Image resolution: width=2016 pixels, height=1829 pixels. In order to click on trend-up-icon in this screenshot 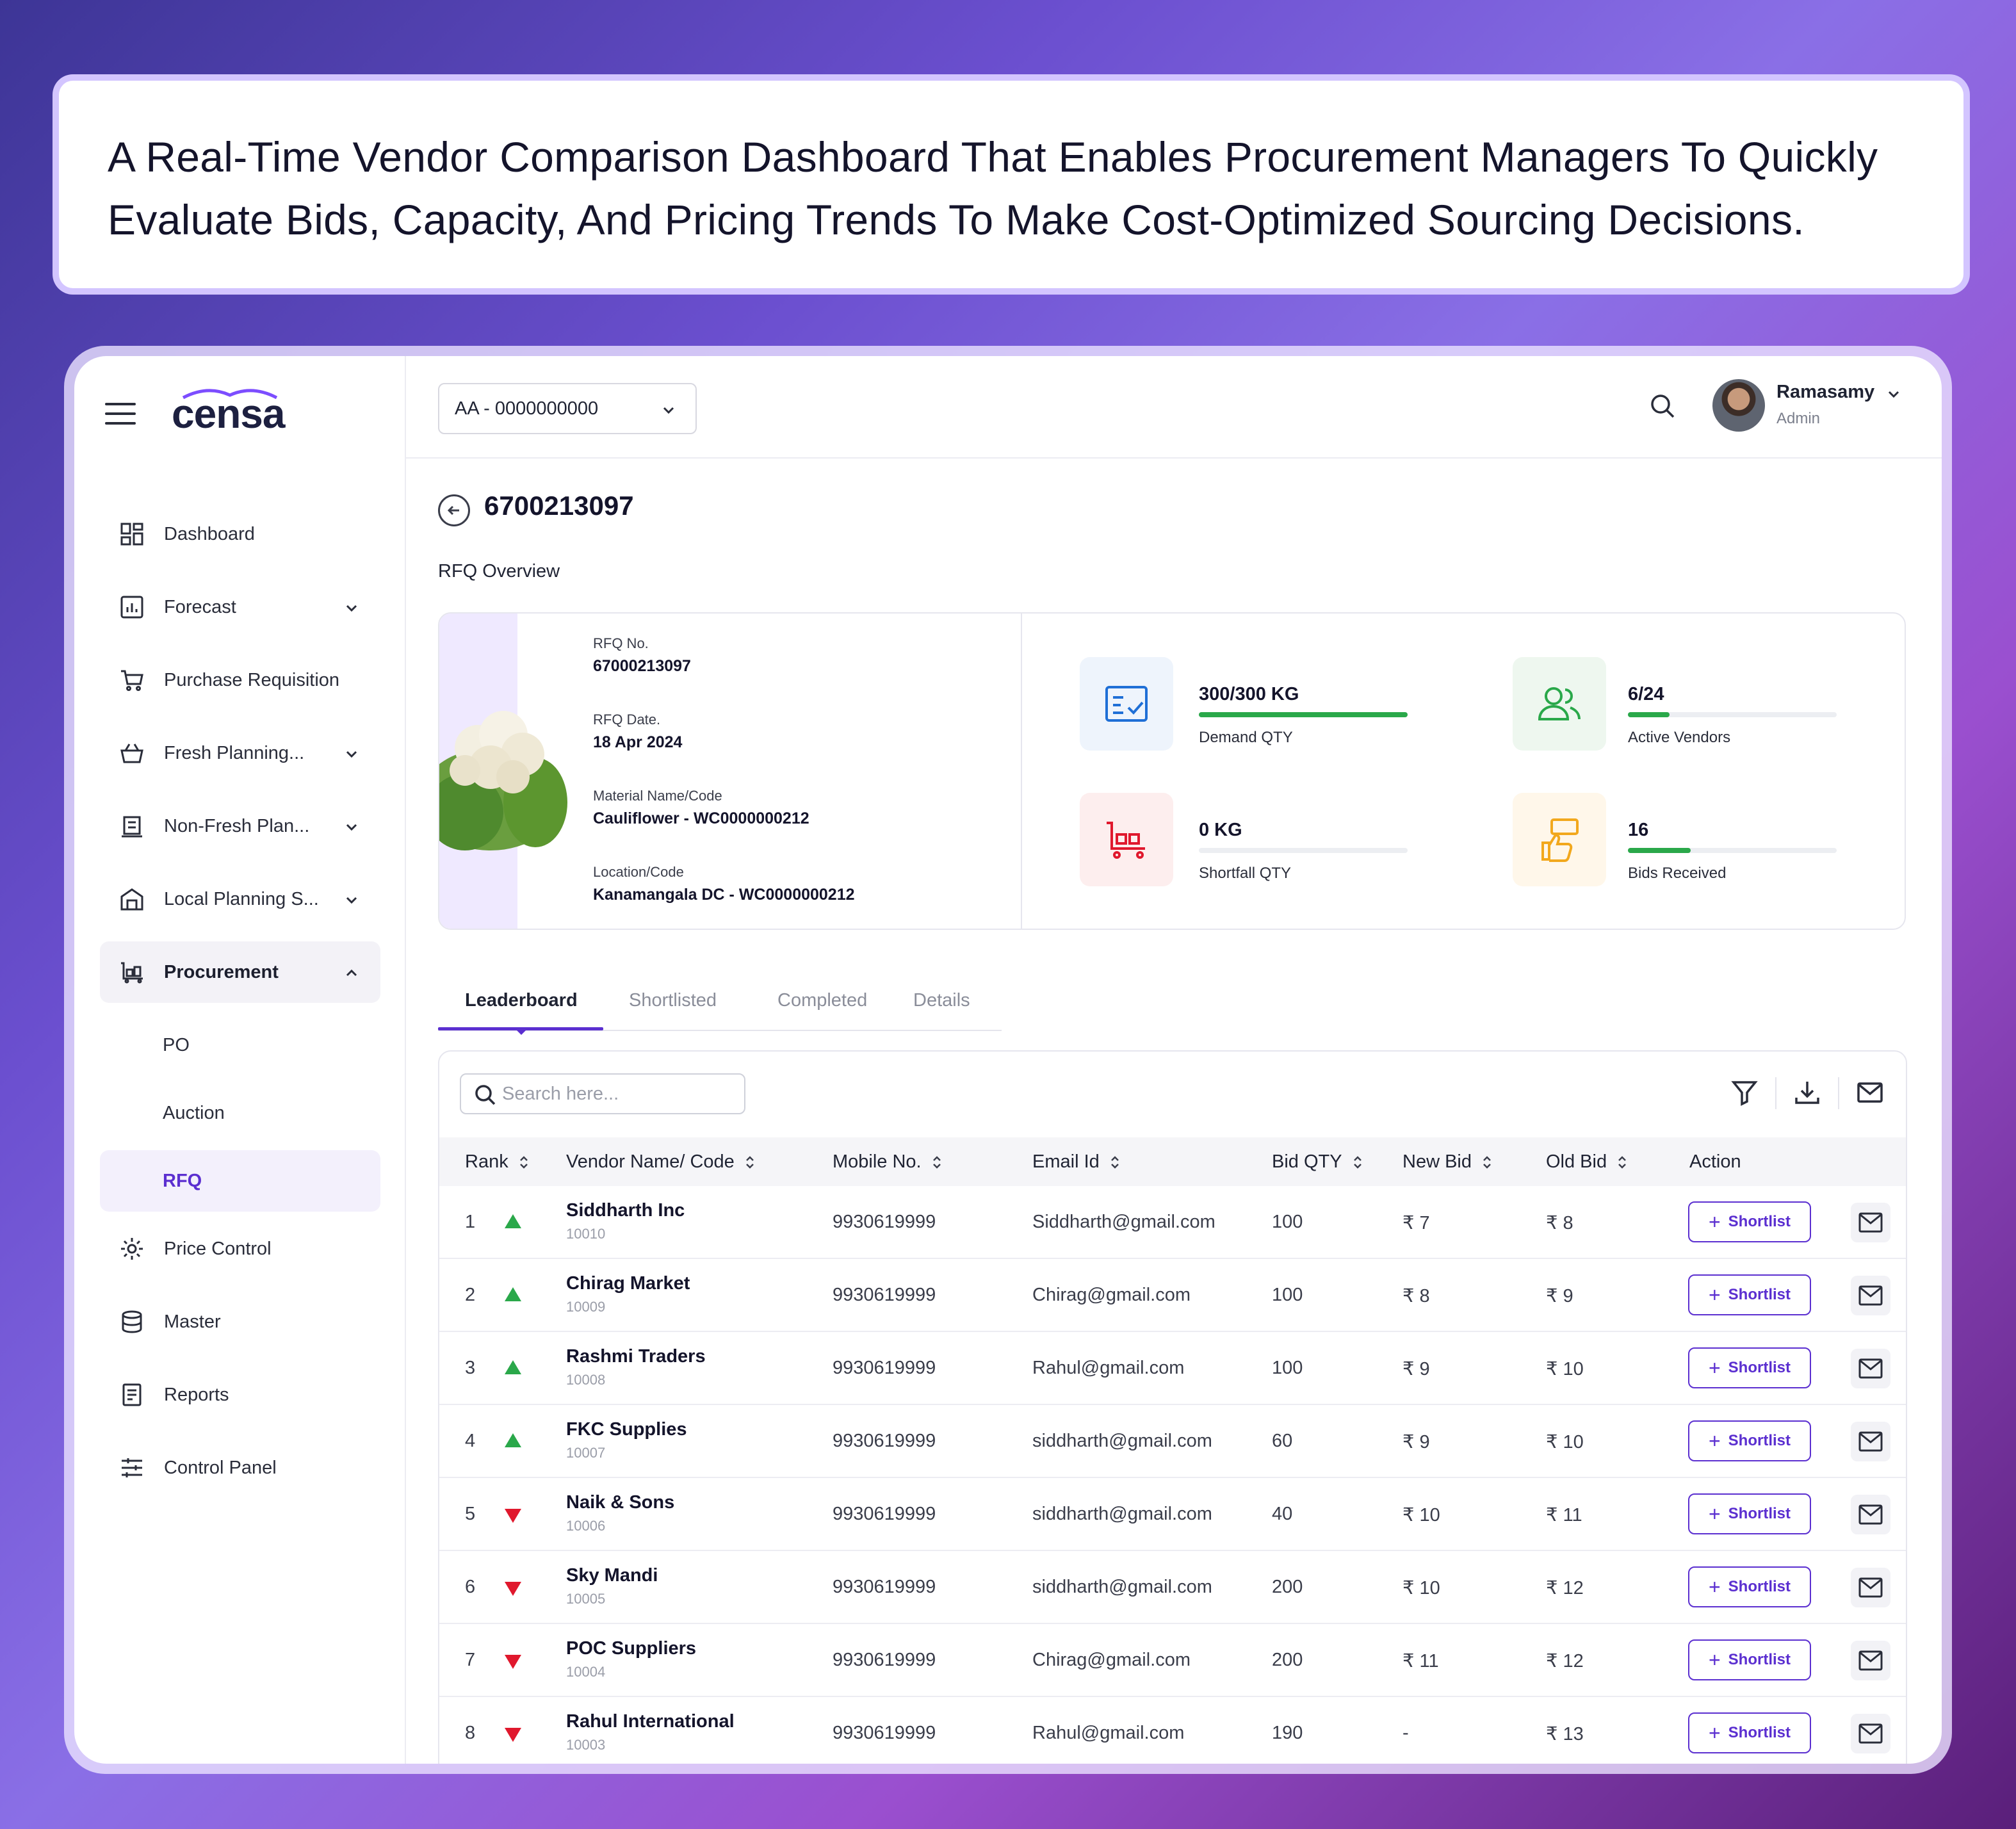, I will do `click(513, 1221)`.